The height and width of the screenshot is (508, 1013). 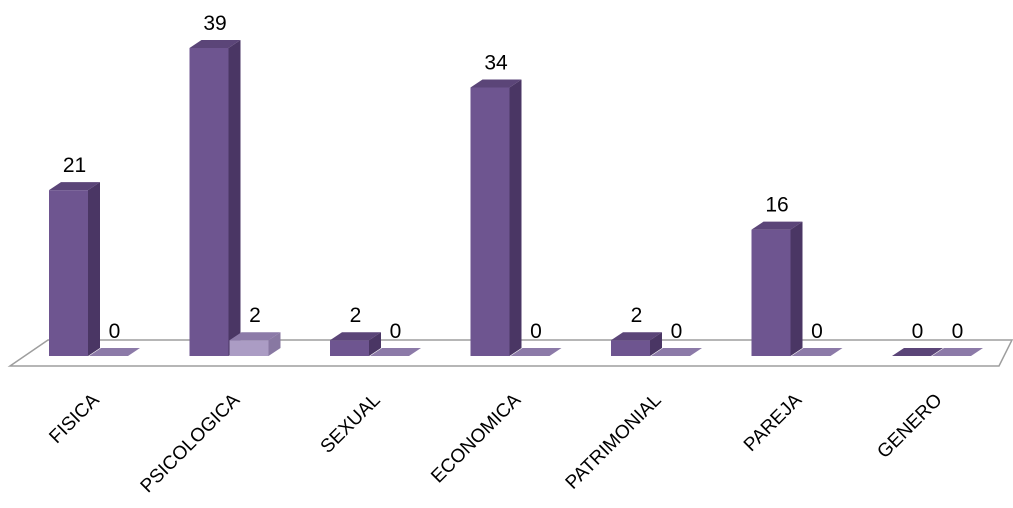 I want to click on category-label-patrimonial: PATRIMONIAL, so click(x=614, y=442).